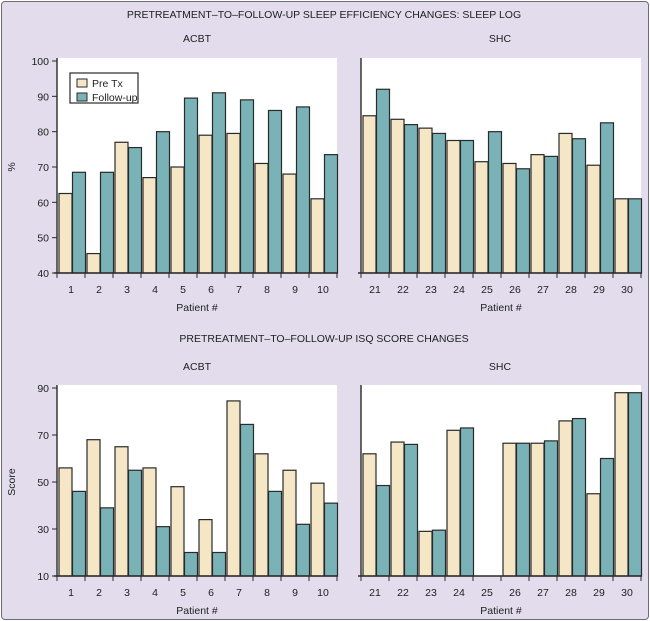 This screenshot has height=621, width=650. I want to click on x-tick-label: 6, so click(211, 593).